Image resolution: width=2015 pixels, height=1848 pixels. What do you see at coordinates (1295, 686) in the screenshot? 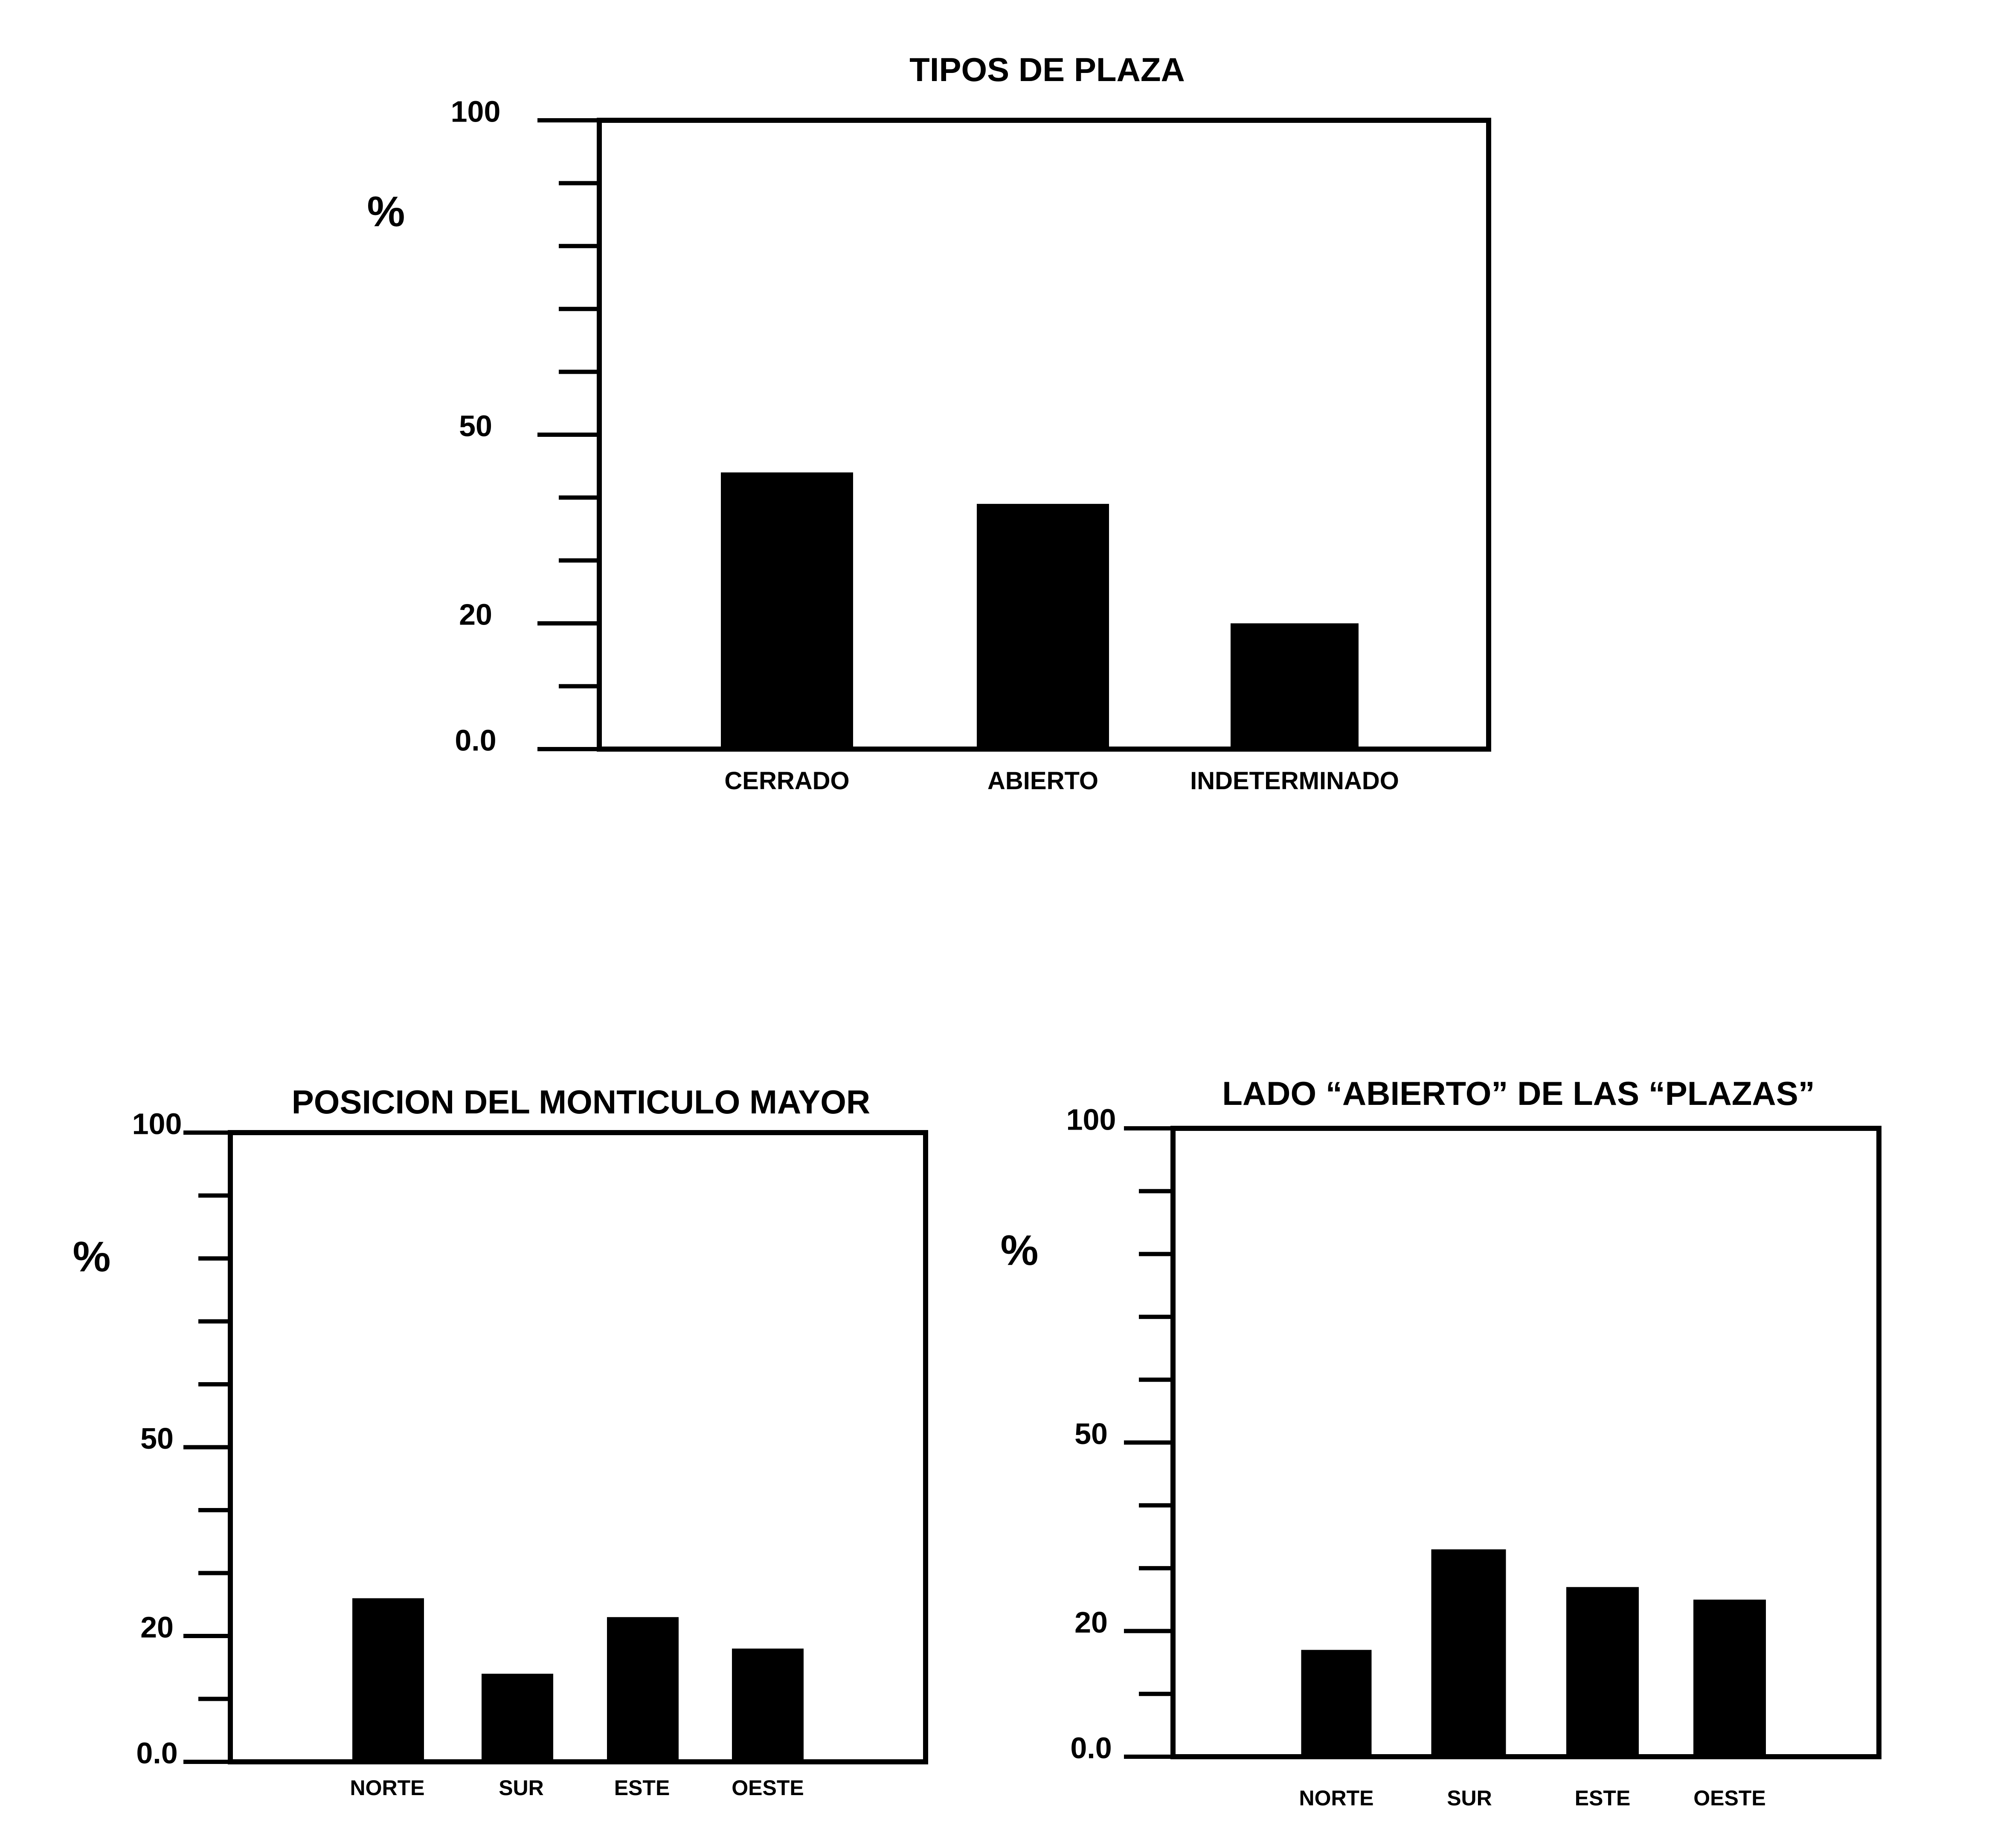
I see `bar-indeterminado` at bounding box center [1295, 686].